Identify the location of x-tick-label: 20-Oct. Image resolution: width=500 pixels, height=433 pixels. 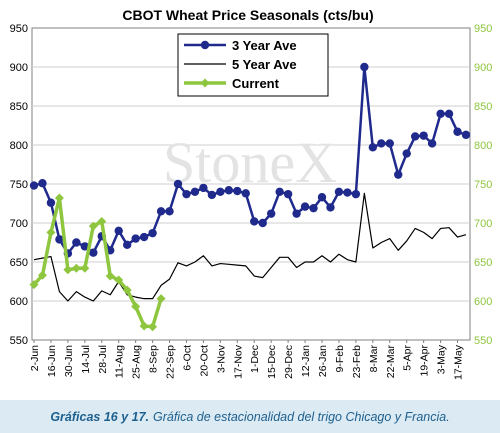
(204, 361).